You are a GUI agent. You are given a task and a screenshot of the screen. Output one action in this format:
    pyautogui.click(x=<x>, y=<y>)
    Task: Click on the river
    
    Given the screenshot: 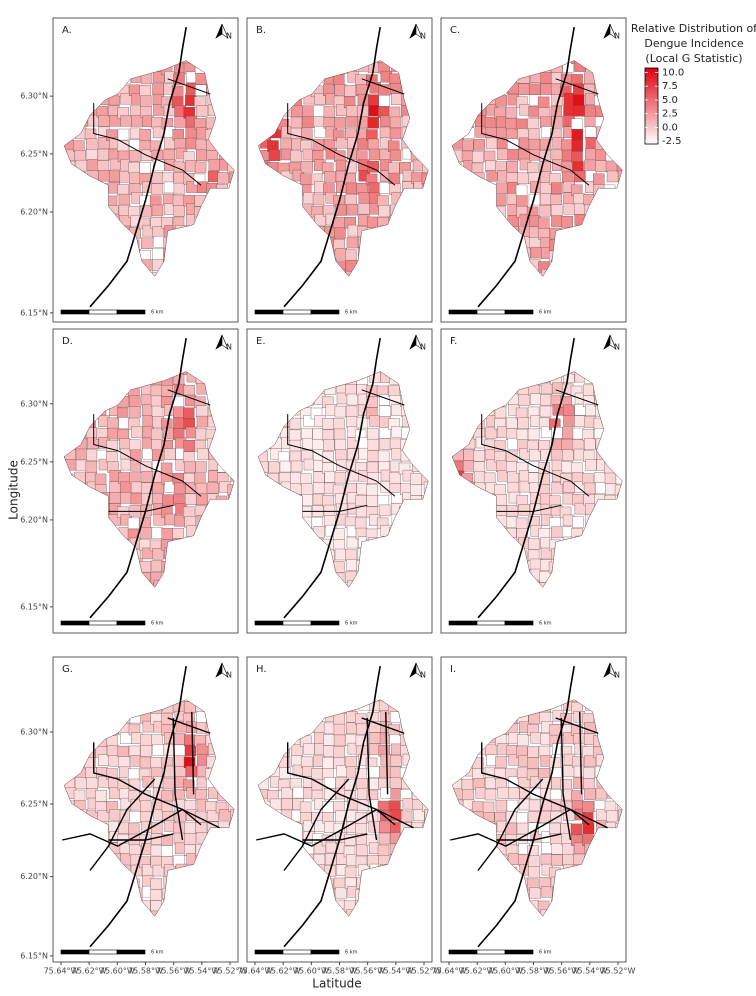 What is the action you would take?
    pyautogui.click(x=332, y=478)
    